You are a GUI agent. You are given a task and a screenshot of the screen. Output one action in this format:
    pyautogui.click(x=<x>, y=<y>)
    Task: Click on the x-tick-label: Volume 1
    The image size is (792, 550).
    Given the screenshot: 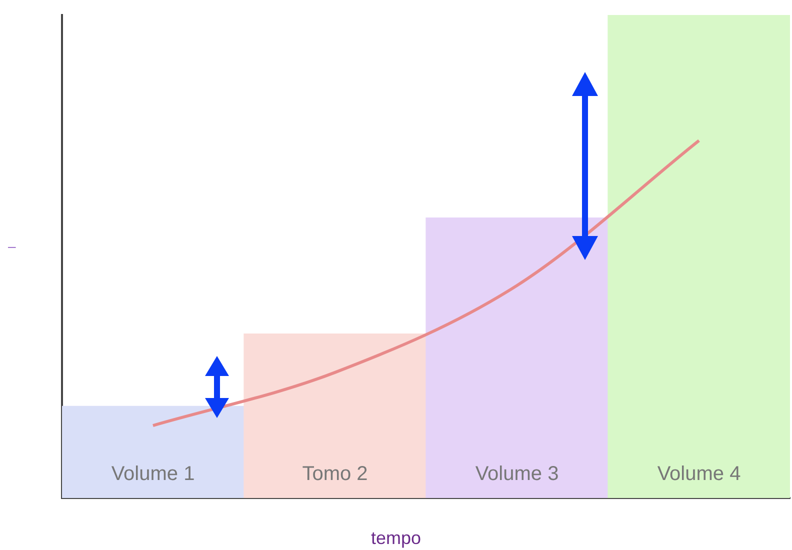 What is the action you would take?
    pyautogui.click(x=153, y=474)
    